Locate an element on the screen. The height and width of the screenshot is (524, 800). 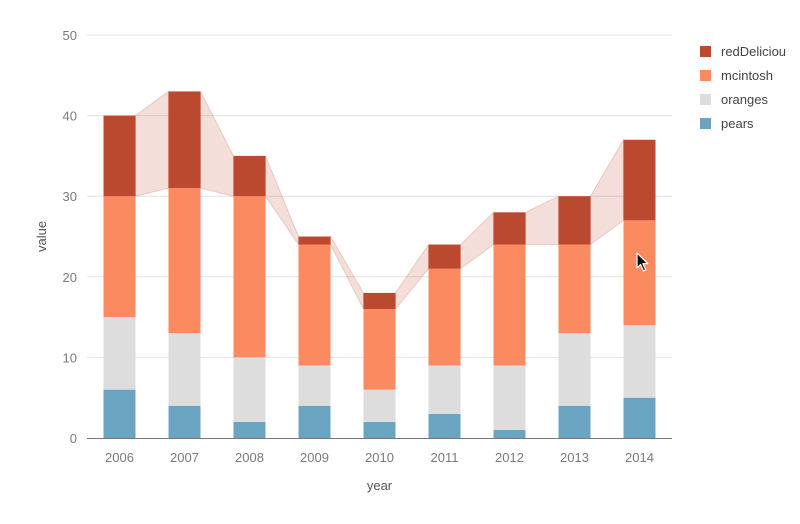
bar-oranges-2010 is located at coordinates (379, 405).